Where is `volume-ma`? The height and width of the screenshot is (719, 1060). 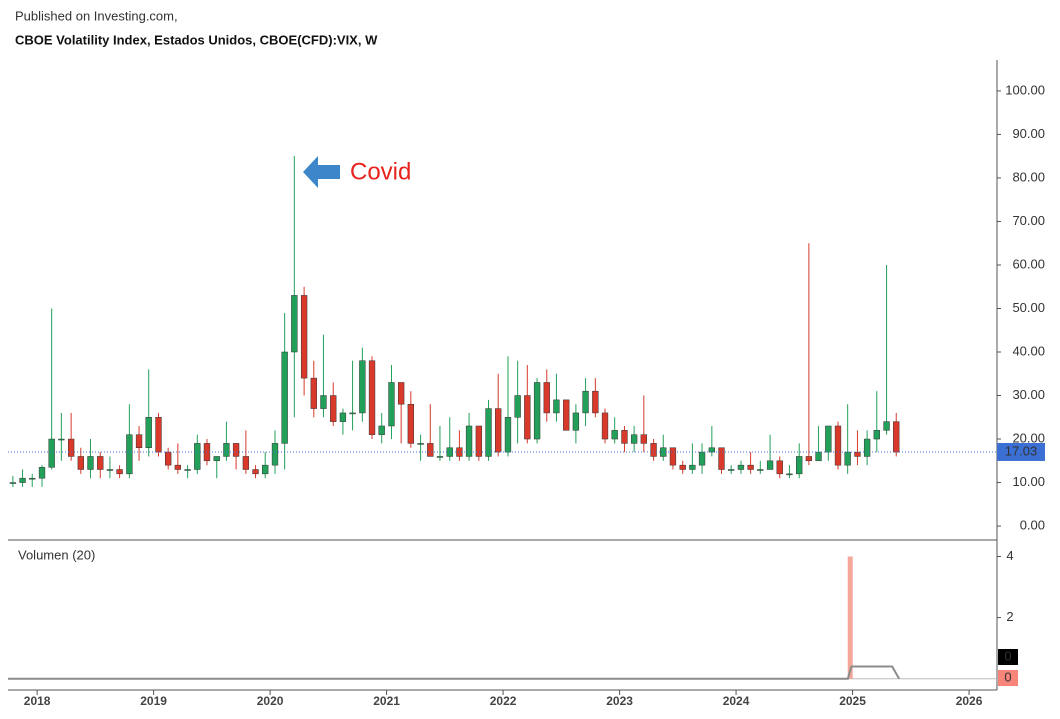 volume-ma is located at coordinates (454, 672).